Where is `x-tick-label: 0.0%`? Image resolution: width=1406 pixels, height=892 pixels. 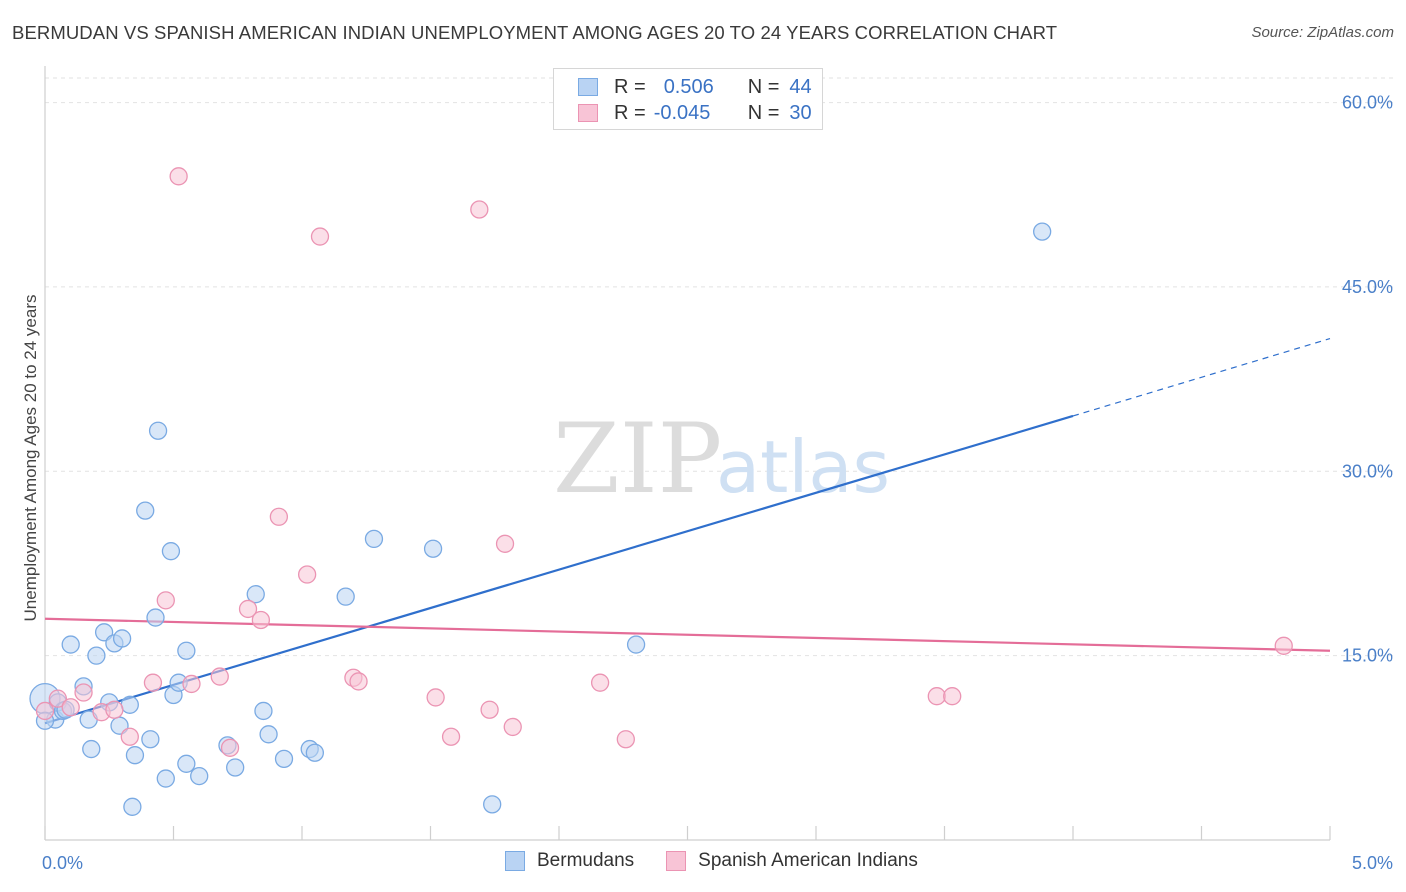 x-tick-label: 0.0% is located at coordinates (62, 863).